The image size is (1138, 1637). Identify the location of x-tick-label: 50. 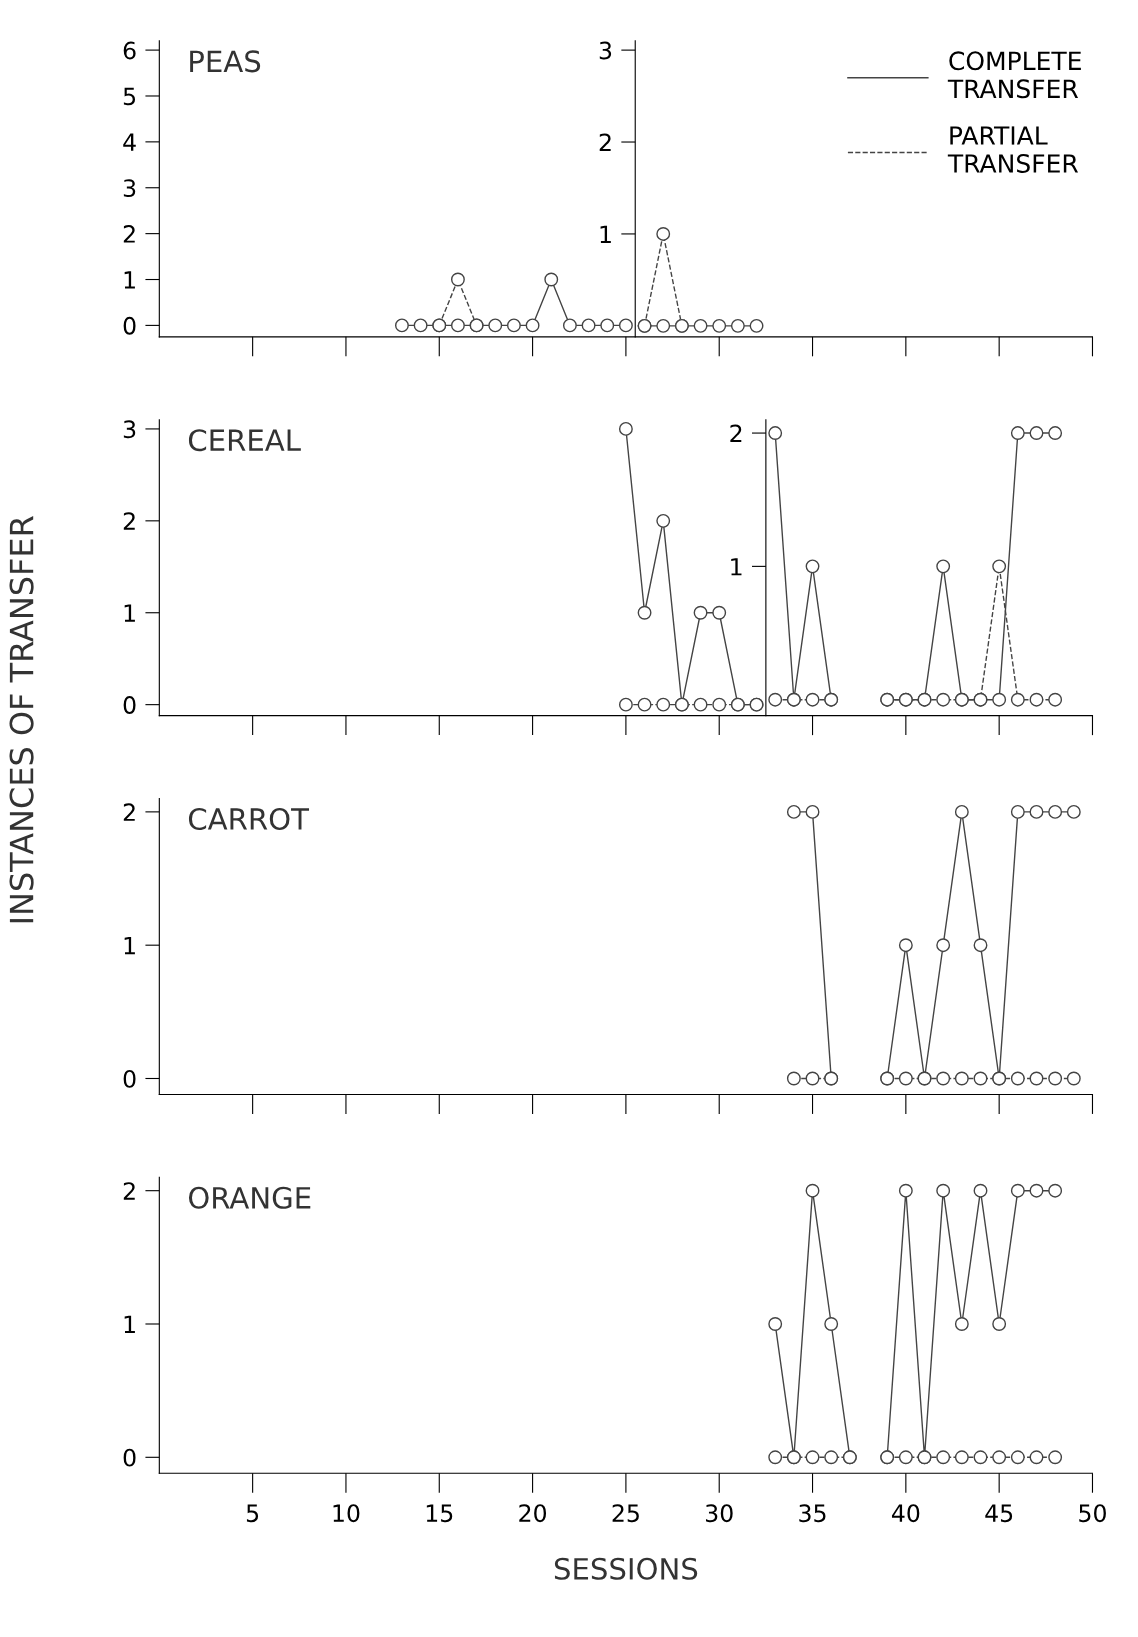
(1092, 1513).